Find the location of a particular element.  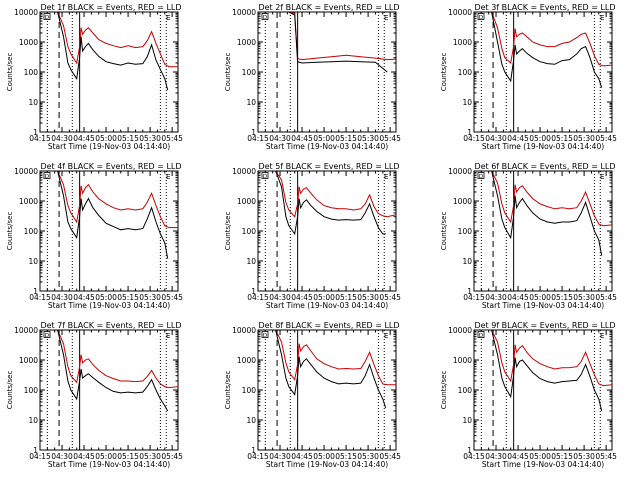

panel-title: Det 9f BLACK = Events, RED = LLD is located at coordinates (544, 325).